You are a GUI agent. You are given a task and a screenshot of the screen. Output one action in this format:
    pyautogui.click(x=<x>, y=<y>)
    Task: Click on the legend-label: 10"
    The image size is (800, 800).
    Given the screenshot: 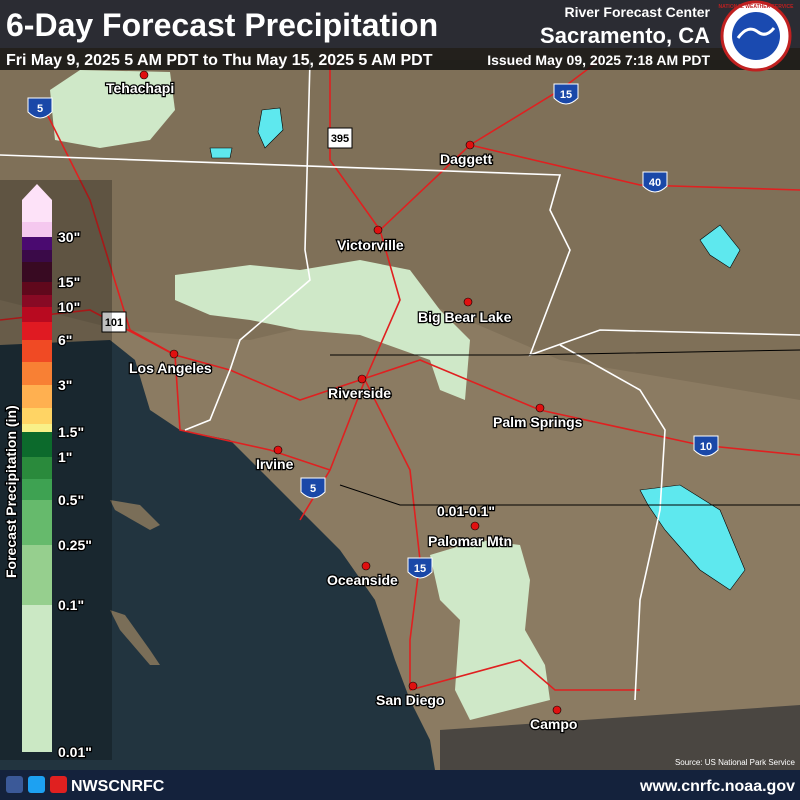 What is the action you would take?
    pyautogui.click(x=69, y=307)
    